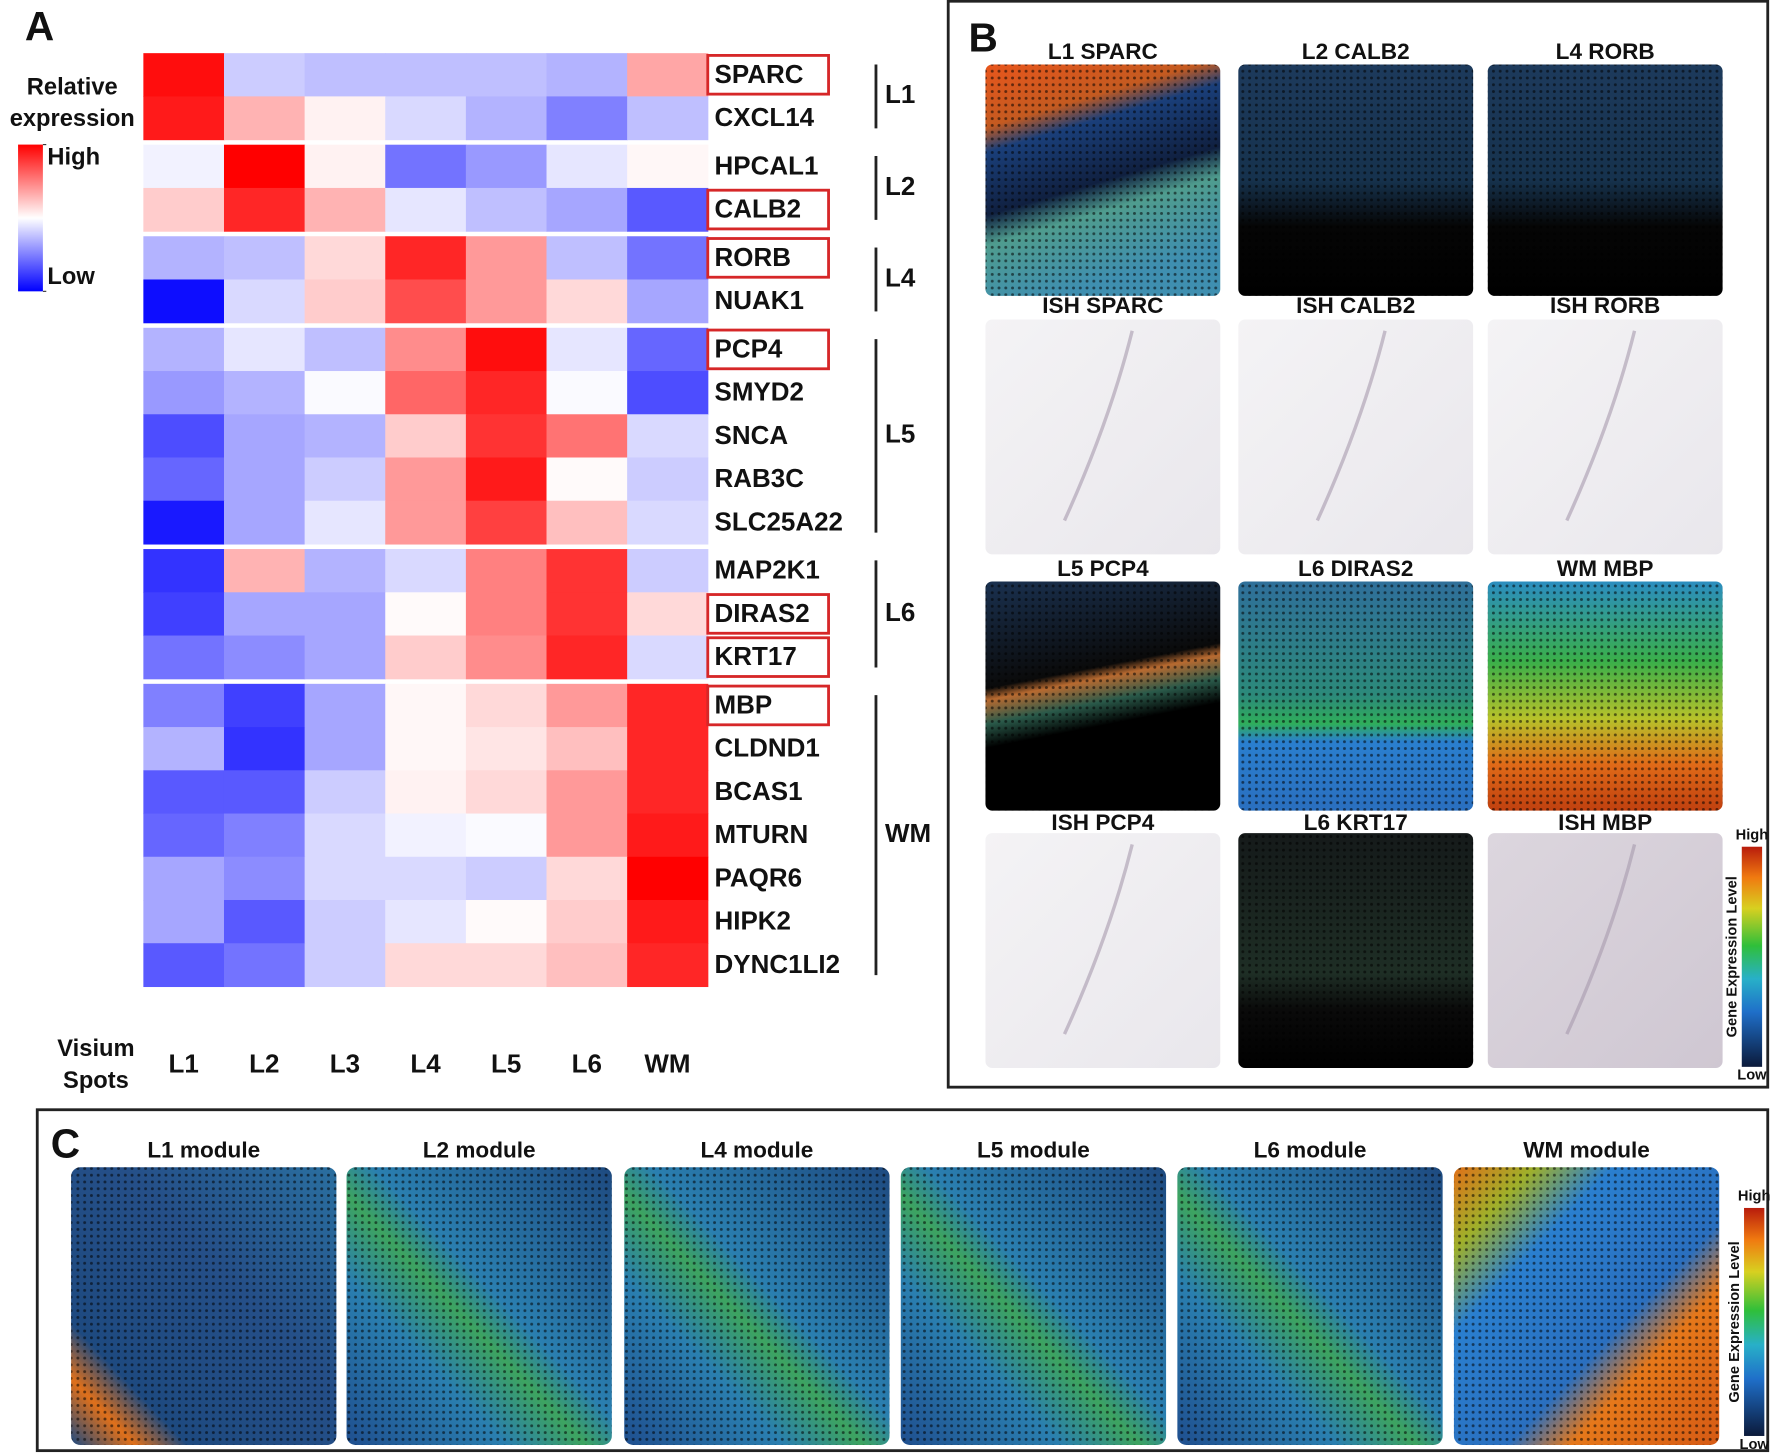 Image resolution: width=1770 pixels, height=1453 pixels. I want to click on image-title: L5 PCP4, so click(1103, 568).